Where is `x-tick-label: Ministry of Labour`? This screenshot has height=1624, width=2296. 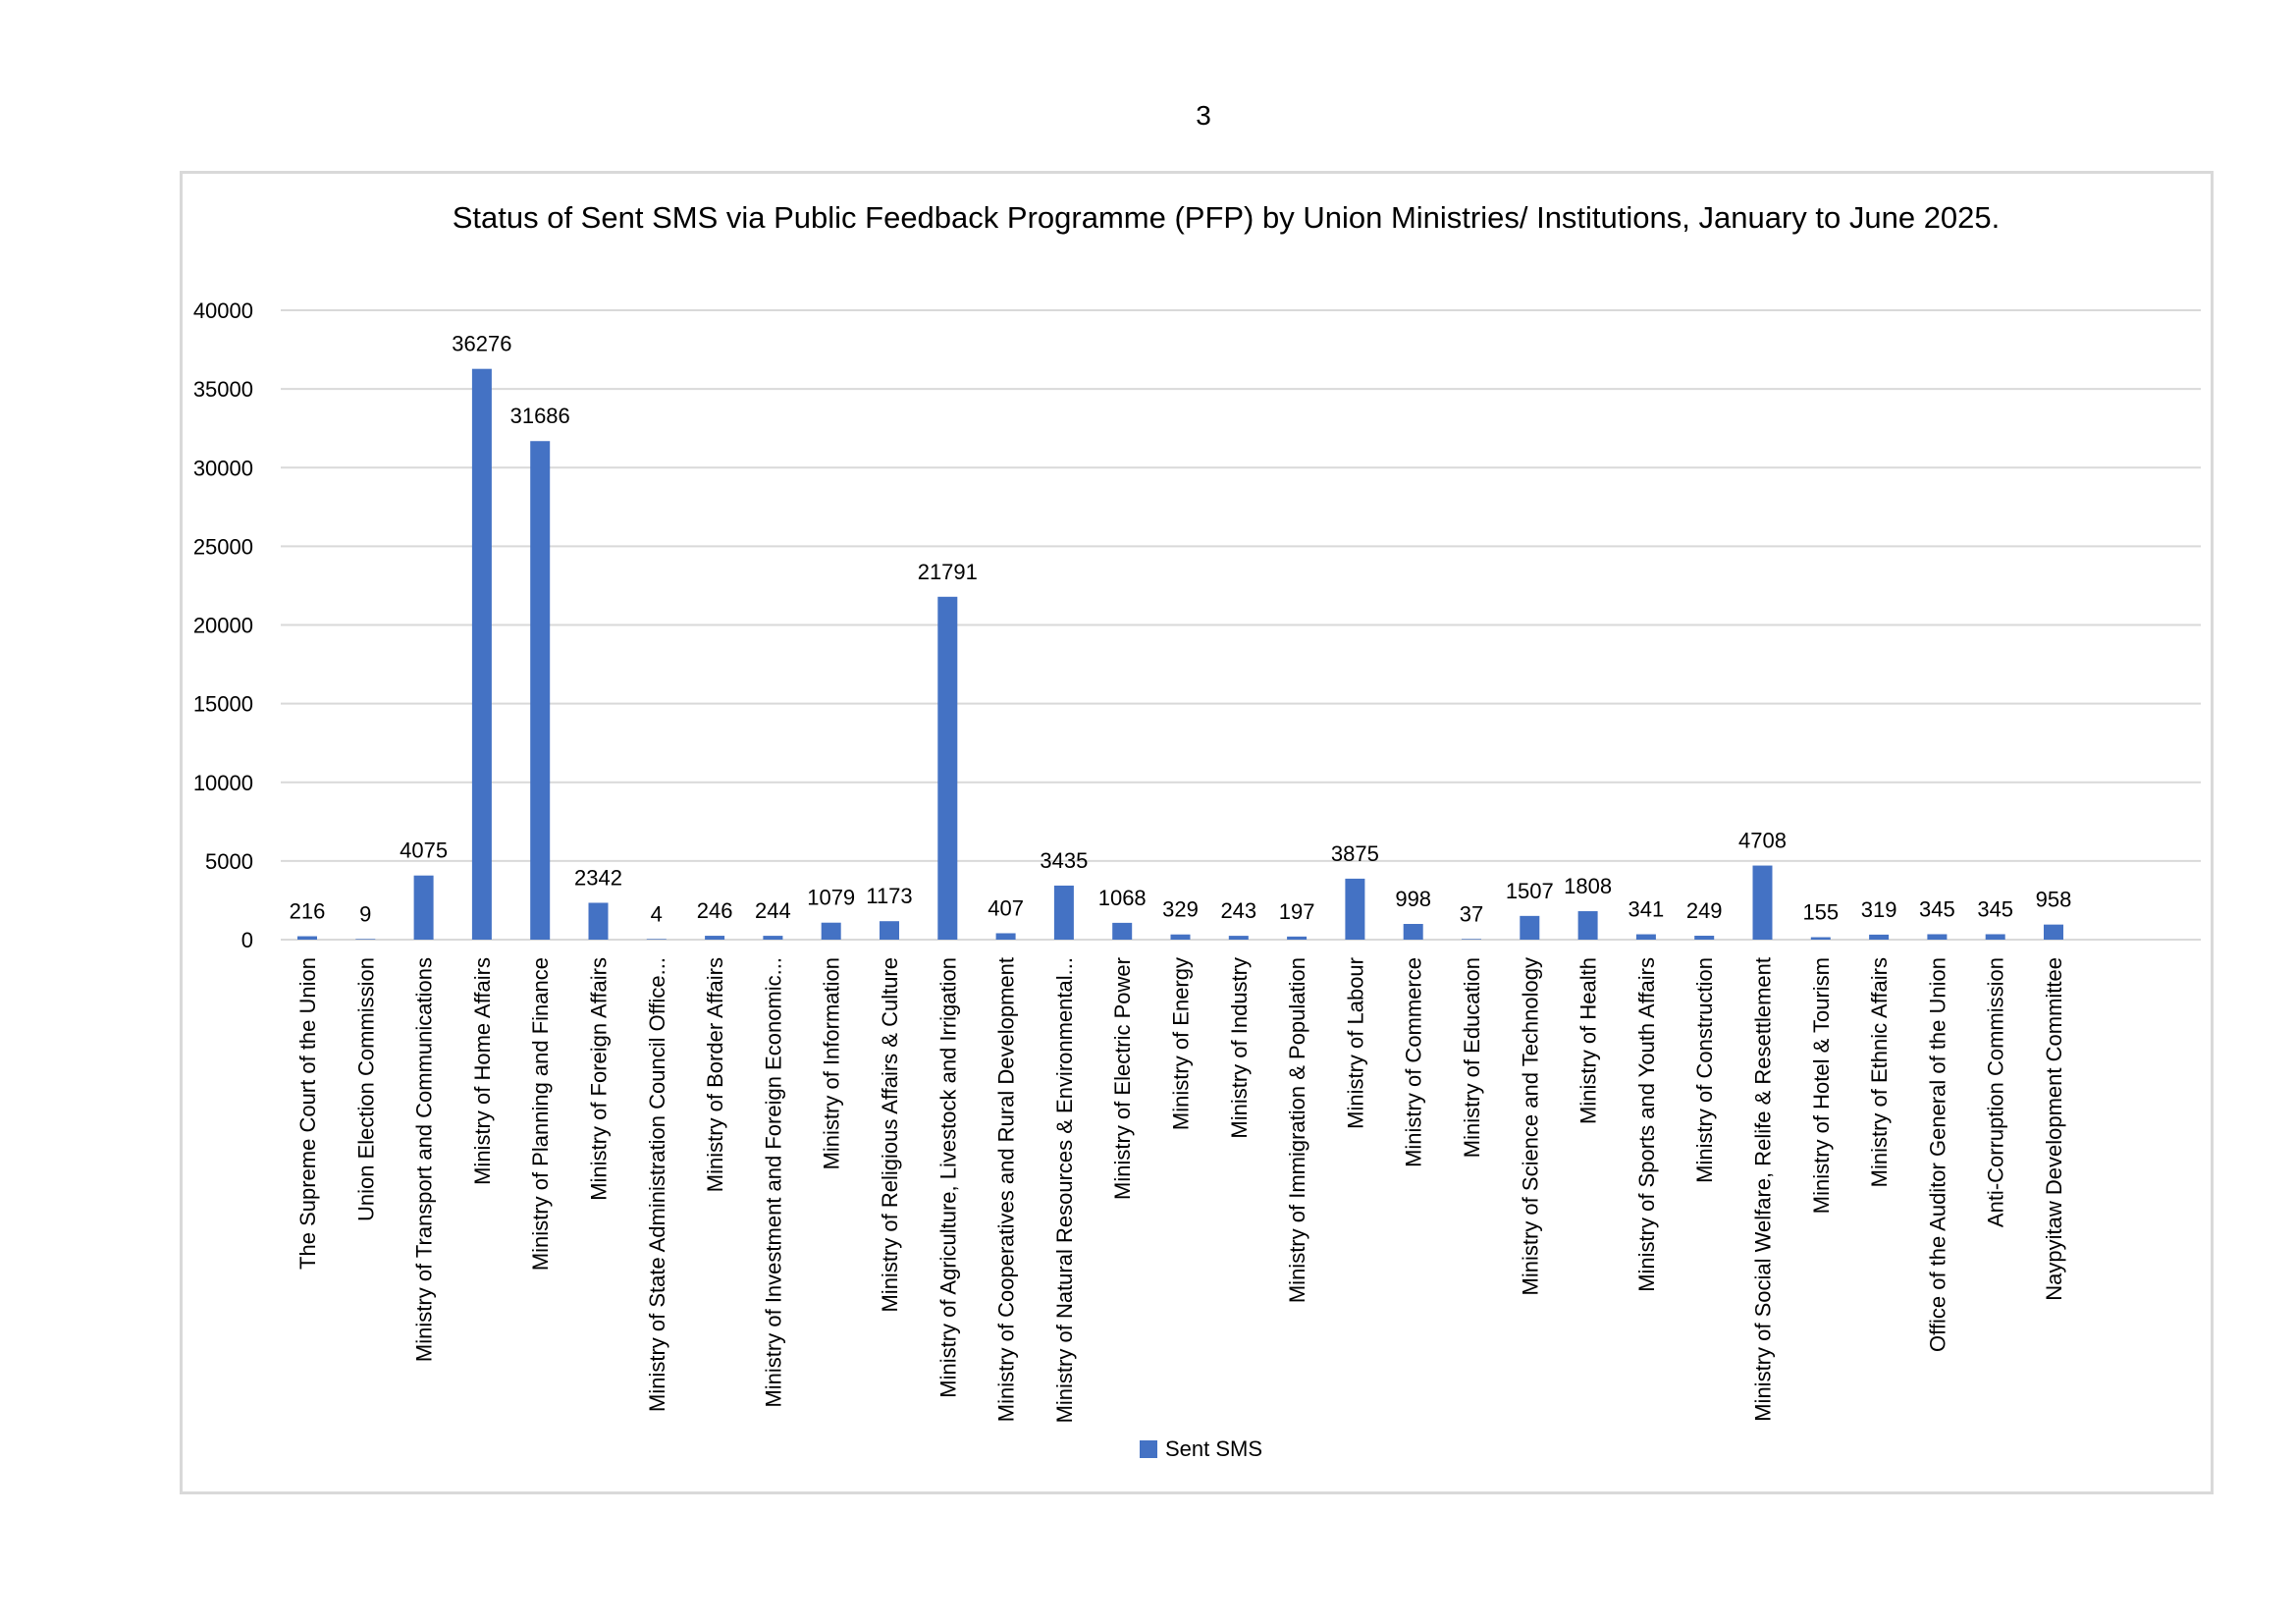 x-tick-label: Ministry of Labour is located at coordinates (1355, 1043).